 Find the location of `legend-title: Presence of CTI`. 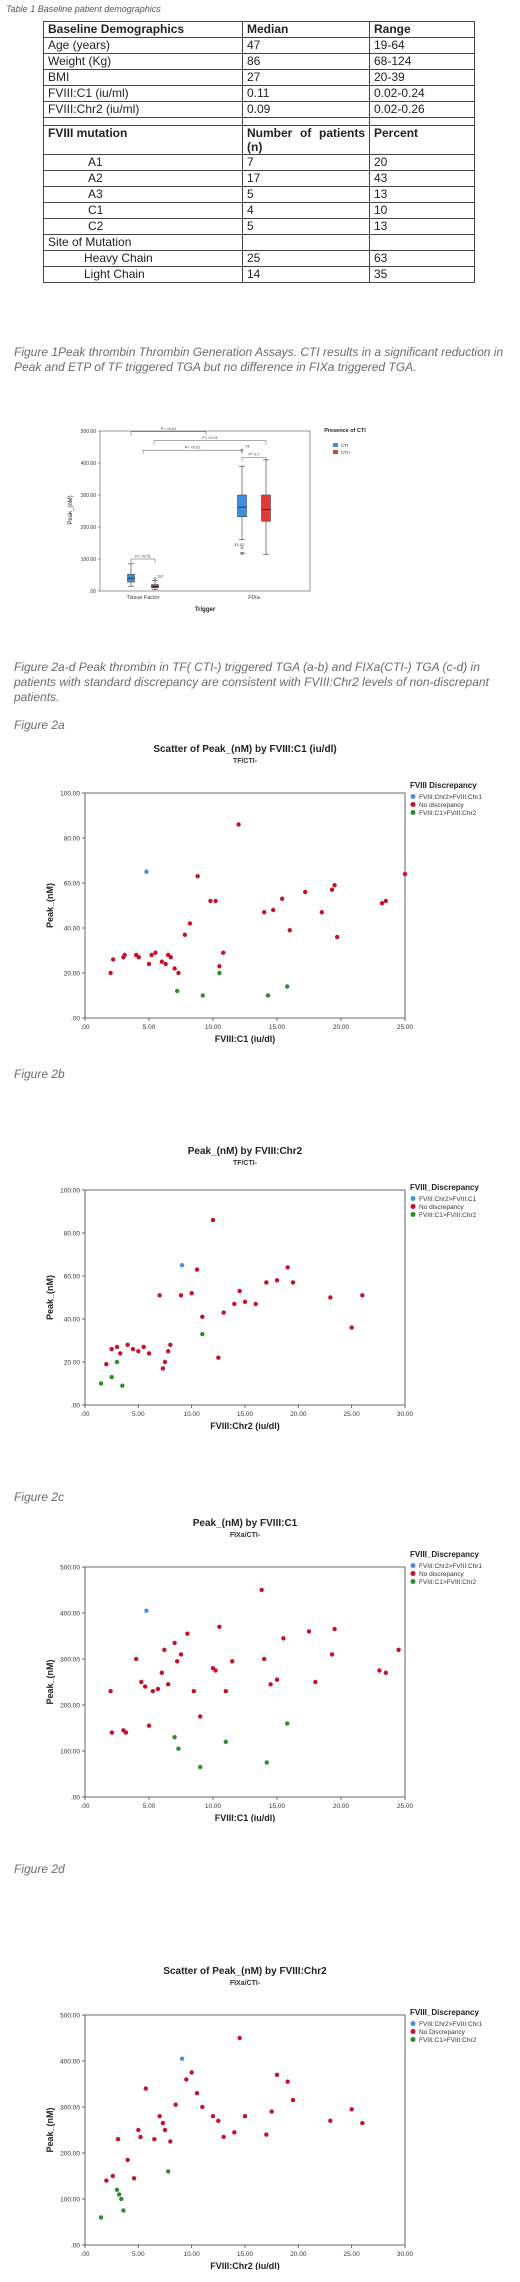

legend-title: Presence of CTI is located at coordinates (345, 431).